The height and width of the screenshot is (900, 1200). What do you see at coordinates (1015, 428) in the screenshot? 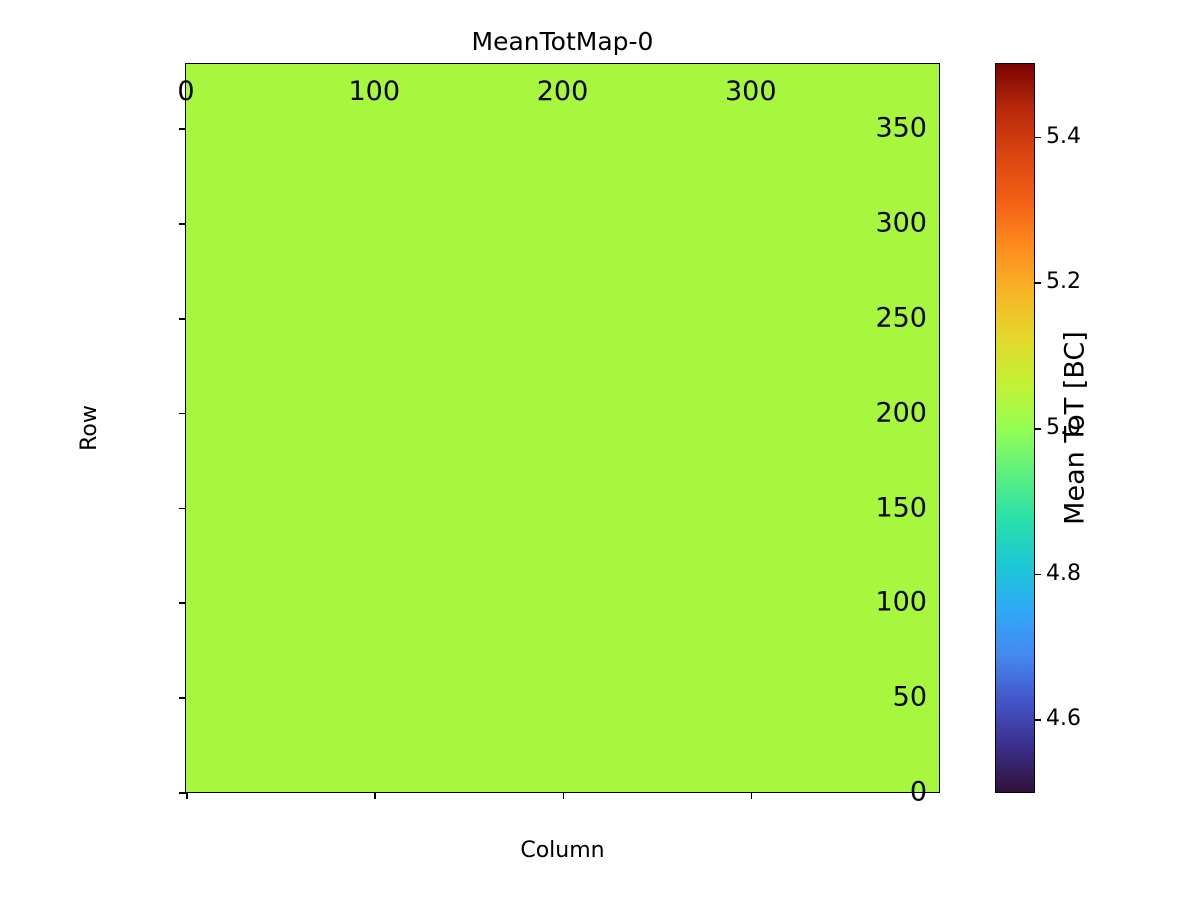
I see `colorbar-gradient` at bounding box center [1015, 428].